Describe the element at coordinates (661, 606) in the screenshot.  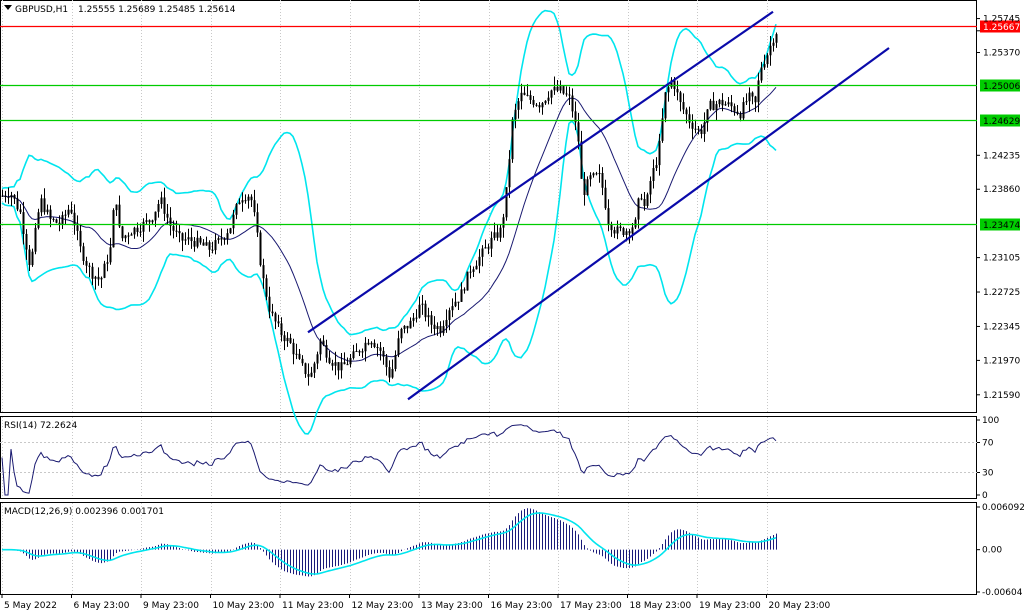
I see `time-tick-label: 18 May 23:00` at that location.